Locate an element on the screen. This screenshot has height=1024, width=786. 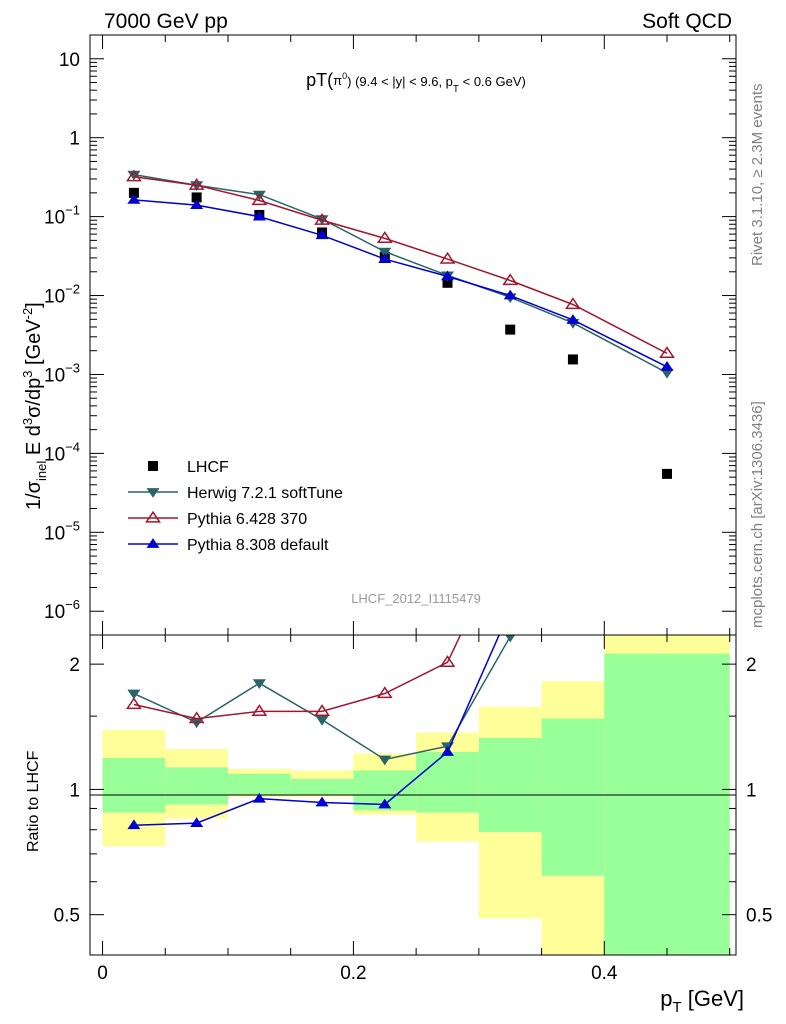
main-ylabel: 1/σinel E d3σ/dp3 [GeV-2] is located at coordinates (34, 406).